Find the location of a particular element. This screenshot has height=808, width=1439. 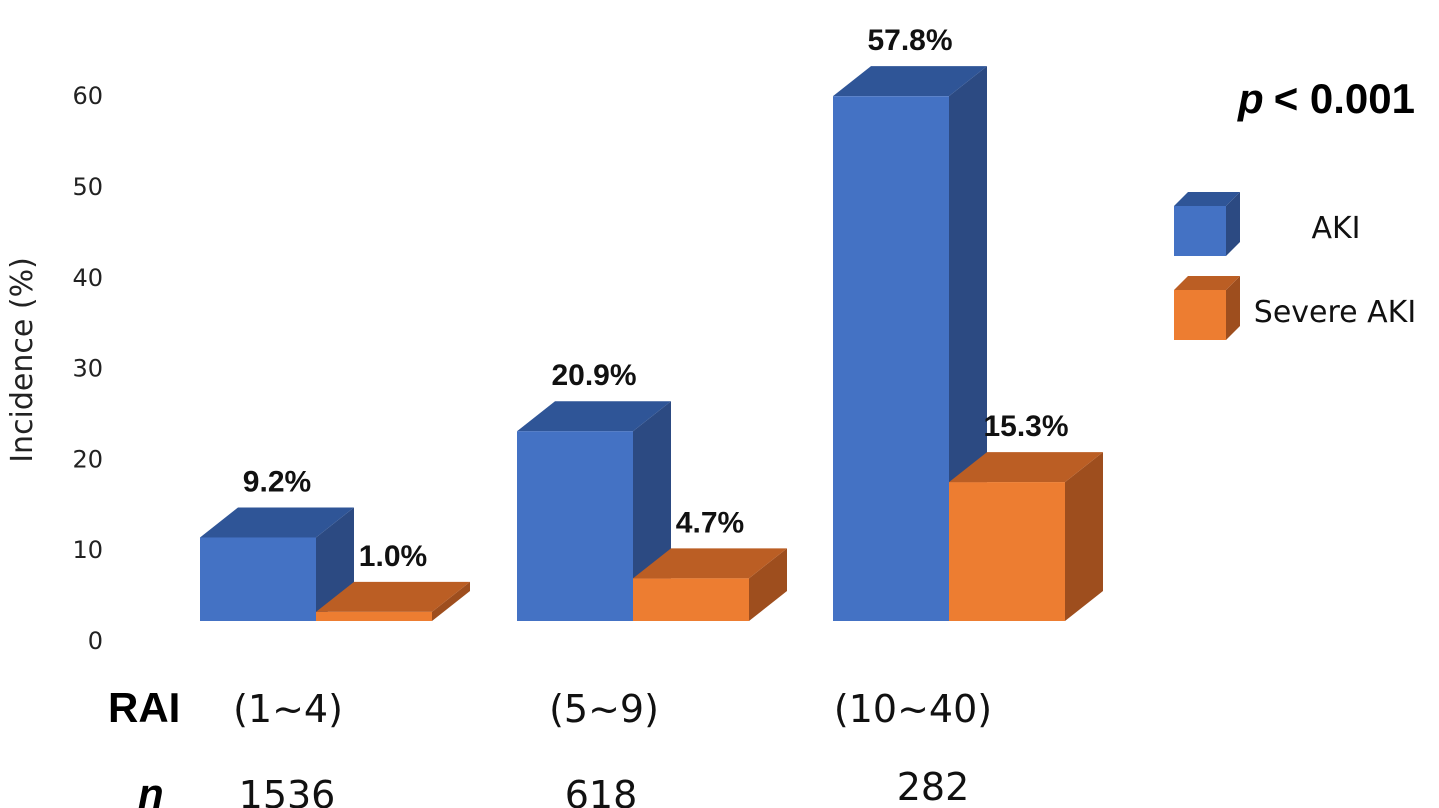

data-label: 1.0% is located at coordinates (393, 556).